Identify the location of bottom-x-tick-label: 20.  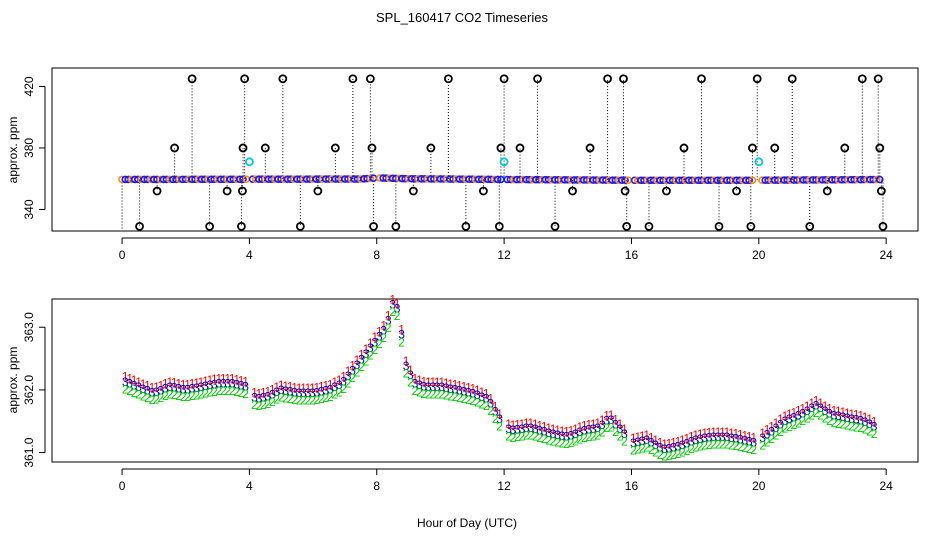
(759, 486).